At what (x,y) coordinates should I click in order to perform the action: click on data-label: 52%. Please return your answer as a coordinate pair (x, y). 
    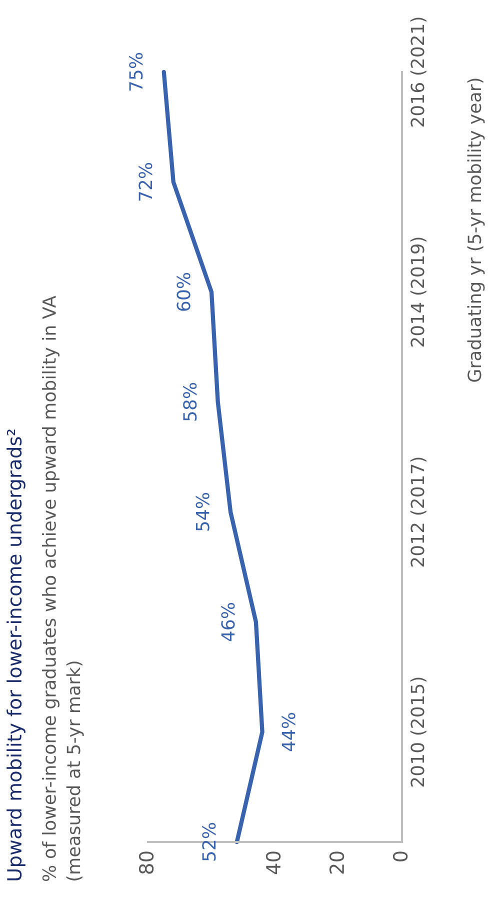
    Looking at the image, I should click on (209, 841).